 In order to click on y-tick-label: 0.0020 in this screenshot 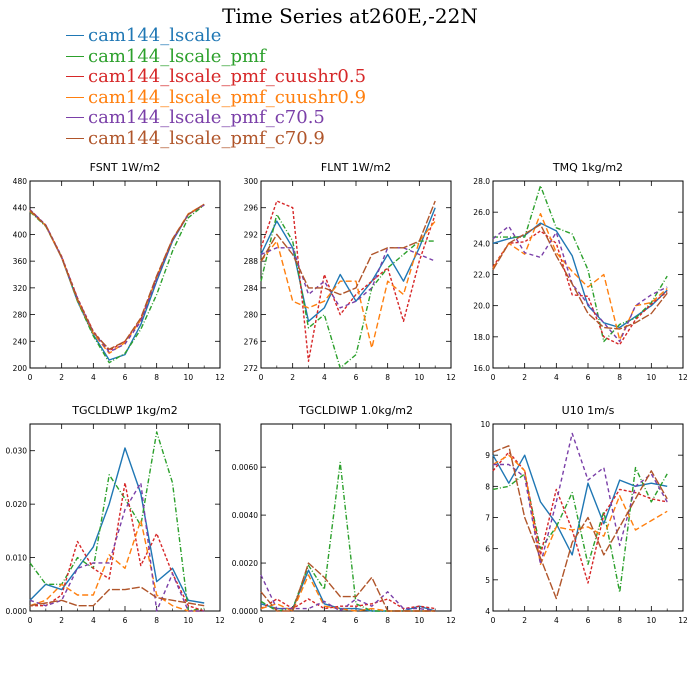, I will do `click(245, 563)`.